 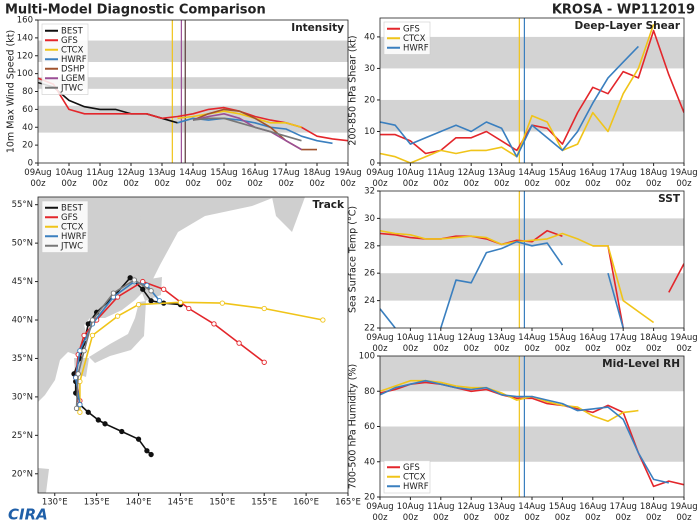 What do you see at coordinates (353, 90) in the screenshot?
I see `y-axis-title: 200-850 hPa Shear (kt)` at bounding box center [353, 90].